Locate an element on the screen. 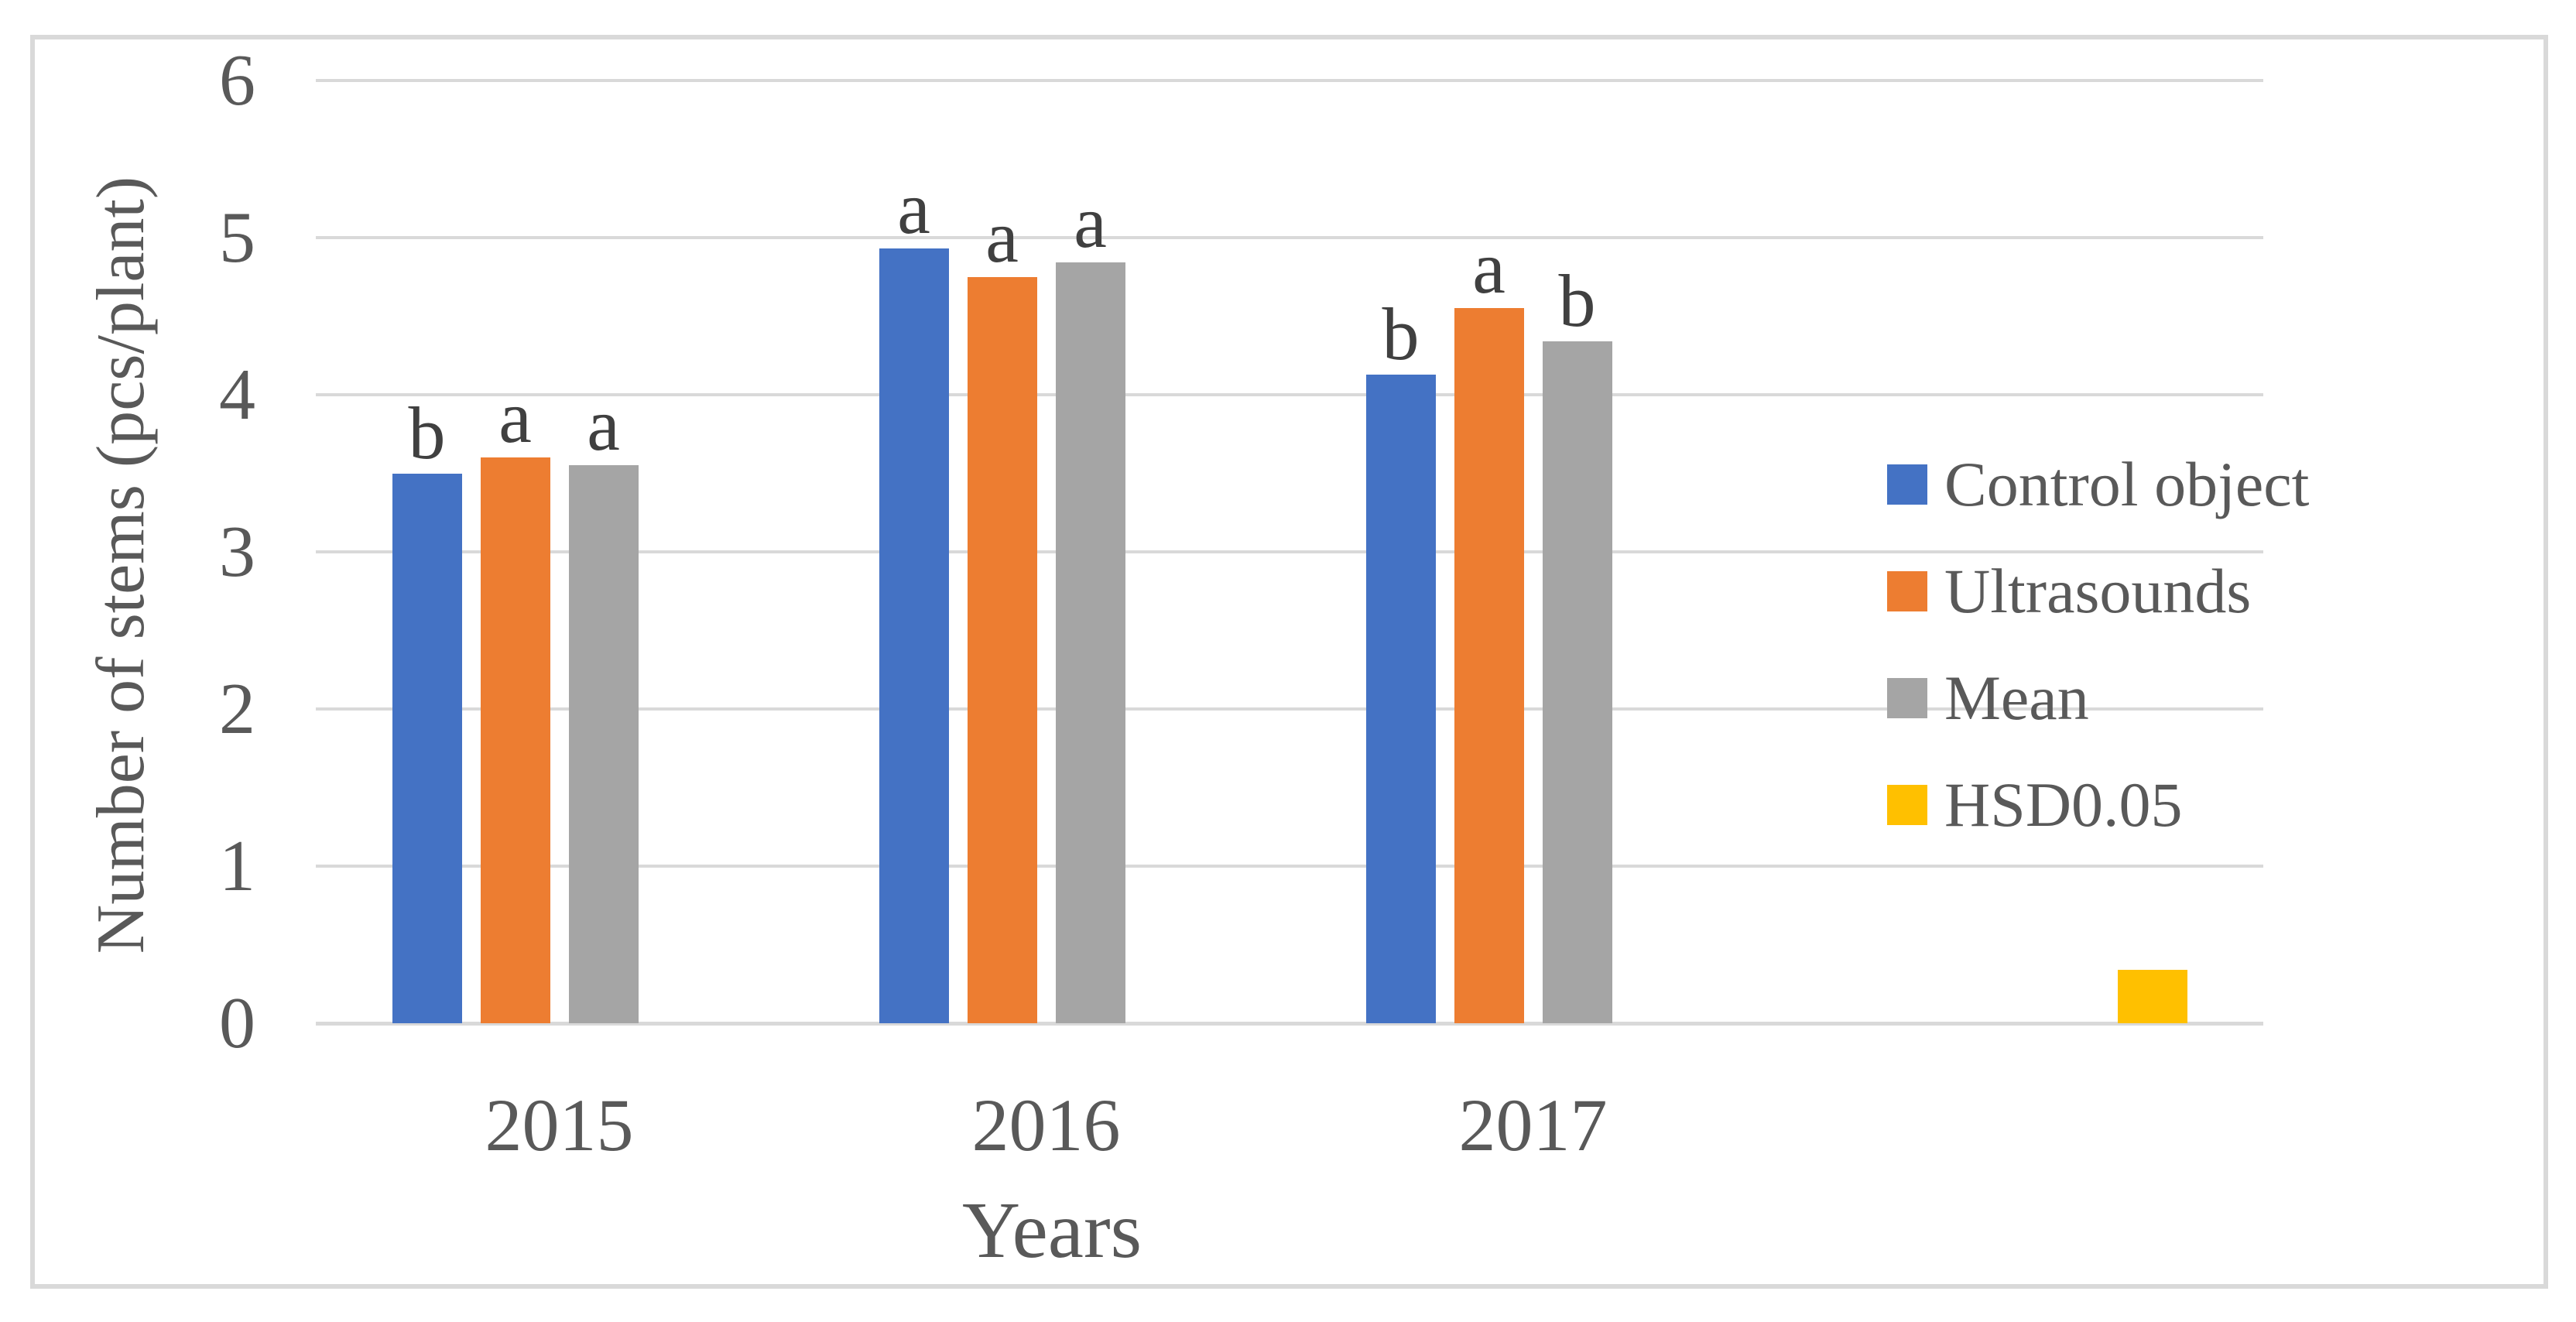 The height and width of the screenshot is (1322, 2576). y-tick-label: 6 is located at coordinates (237, 80).